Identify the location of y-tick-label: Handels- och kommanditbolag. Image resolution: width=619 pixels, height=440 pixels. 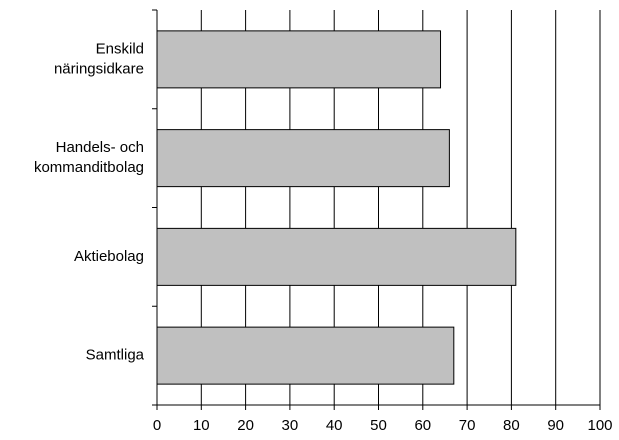
(89, 157).